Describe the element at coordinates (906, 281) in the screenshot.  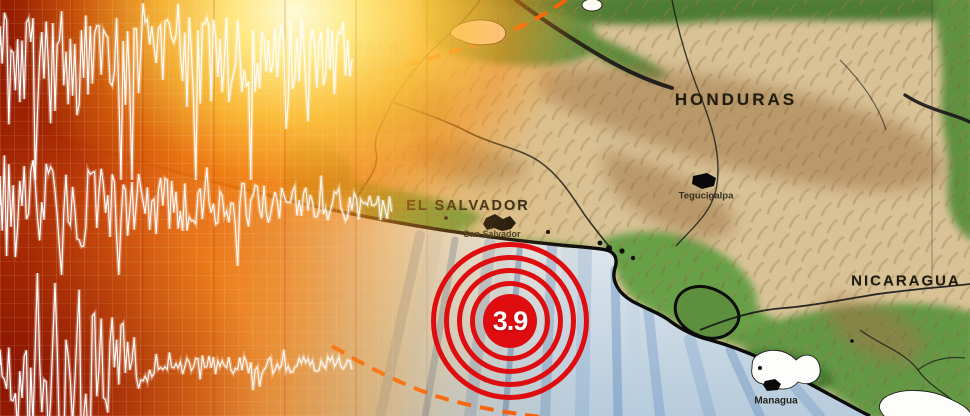
I see `label-nicaragua: NICARAGUA` at that location.